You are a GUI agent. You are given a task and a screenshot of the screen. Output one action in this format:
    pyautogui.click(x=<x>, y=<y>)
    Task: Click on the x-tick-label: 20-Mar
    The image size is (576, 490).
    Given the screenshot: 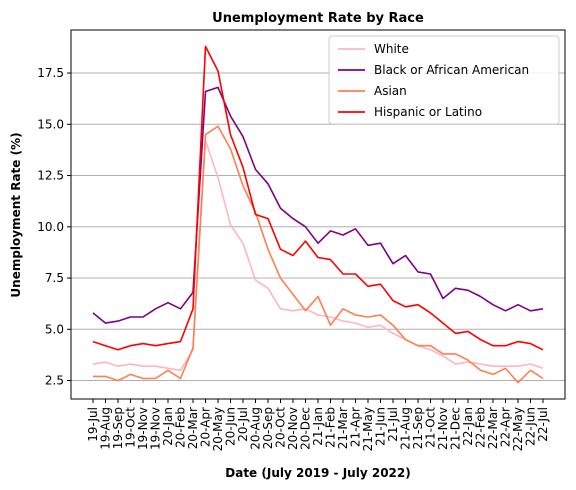 What is the action you would take?
    pyautogui.click(x=193, y=428)
    